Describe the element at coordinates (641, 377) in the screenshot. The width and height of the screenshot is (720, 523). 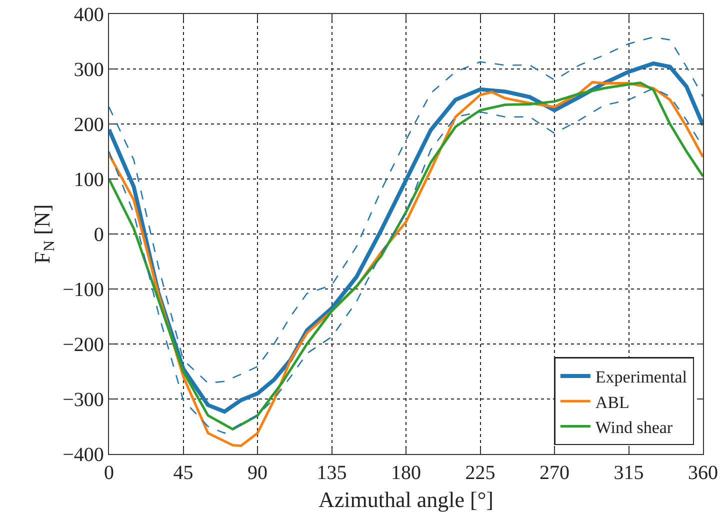
I see `legend-label: Experimental` at that location.